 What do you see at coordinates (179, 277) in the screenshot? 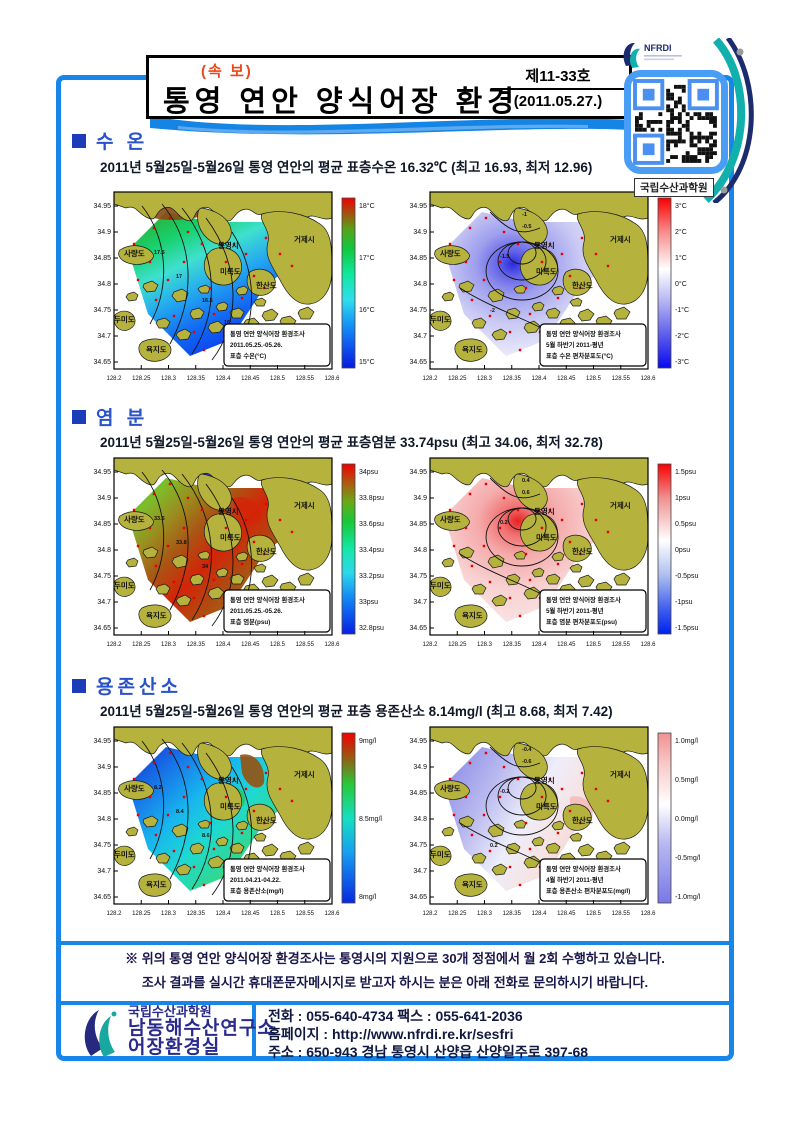
I see `svg-text: 17` at bounding box center [179, 277].